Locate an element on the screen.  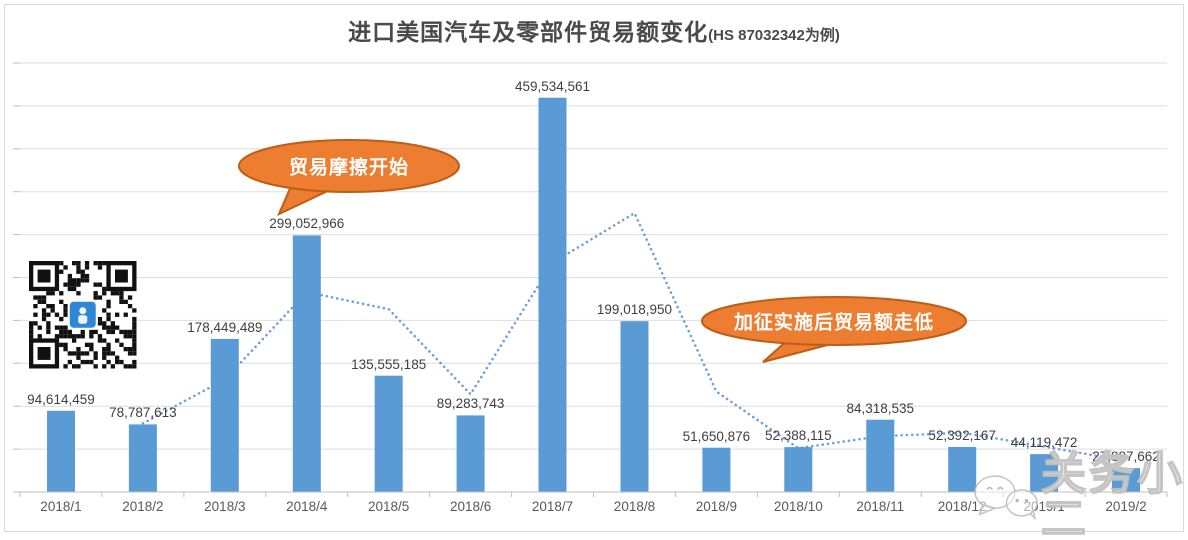
x-axis-label: 2018/2 is located at coordinates (143, 506).